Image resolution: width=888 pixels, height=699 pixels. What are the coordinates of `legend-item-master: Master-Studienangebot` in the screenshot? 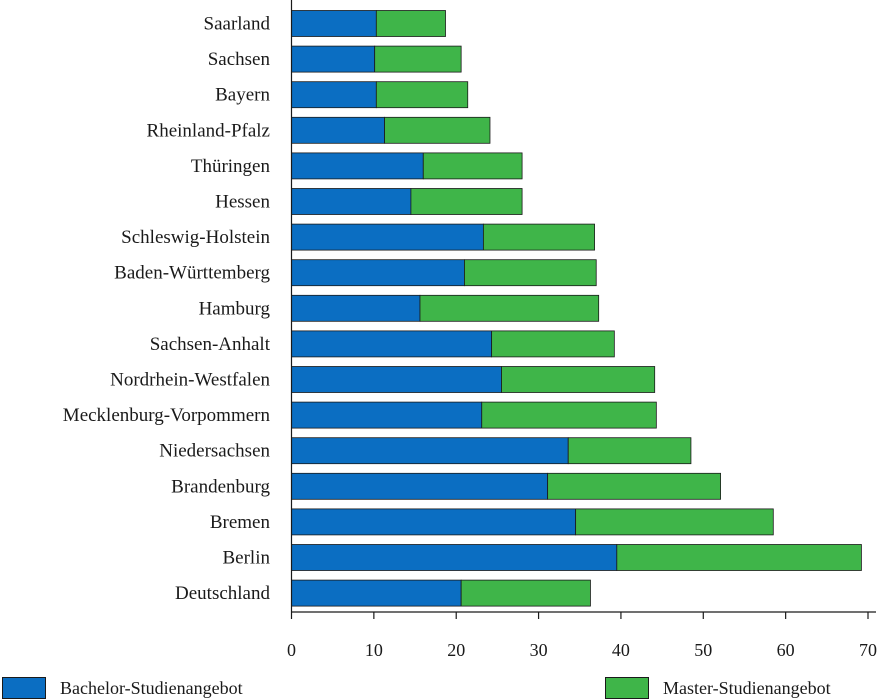 It's located at (718, 688).